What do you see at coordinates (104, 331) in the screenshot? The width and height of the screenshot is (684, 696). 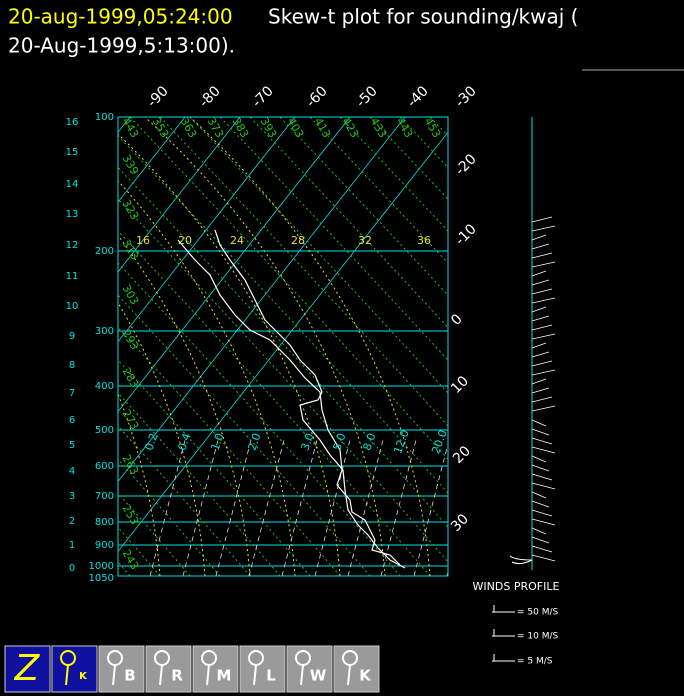 I see `pressure-label: 300` at bounding box center [104, 331].